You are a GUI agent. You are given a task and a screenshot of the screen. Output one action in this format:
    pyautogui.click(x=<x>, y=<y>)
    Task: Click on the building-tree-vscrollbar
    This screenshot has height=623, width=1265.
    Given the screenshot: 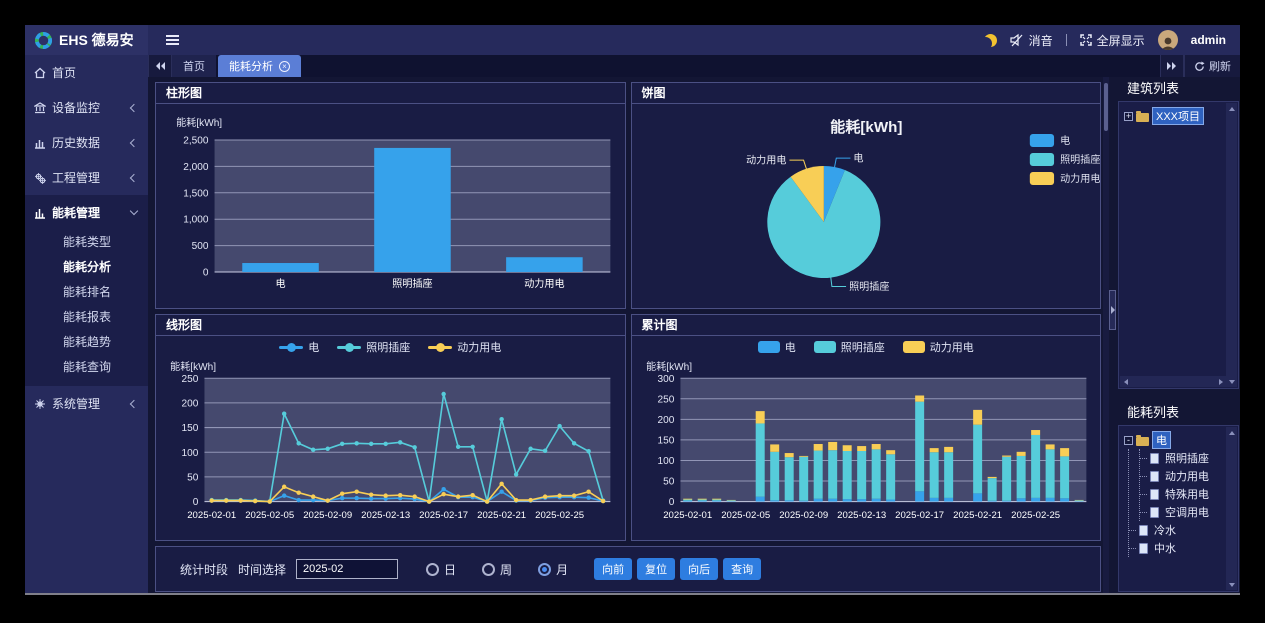 What is the action you would take?
    pyautogui.click(x=1231, y=245)
    